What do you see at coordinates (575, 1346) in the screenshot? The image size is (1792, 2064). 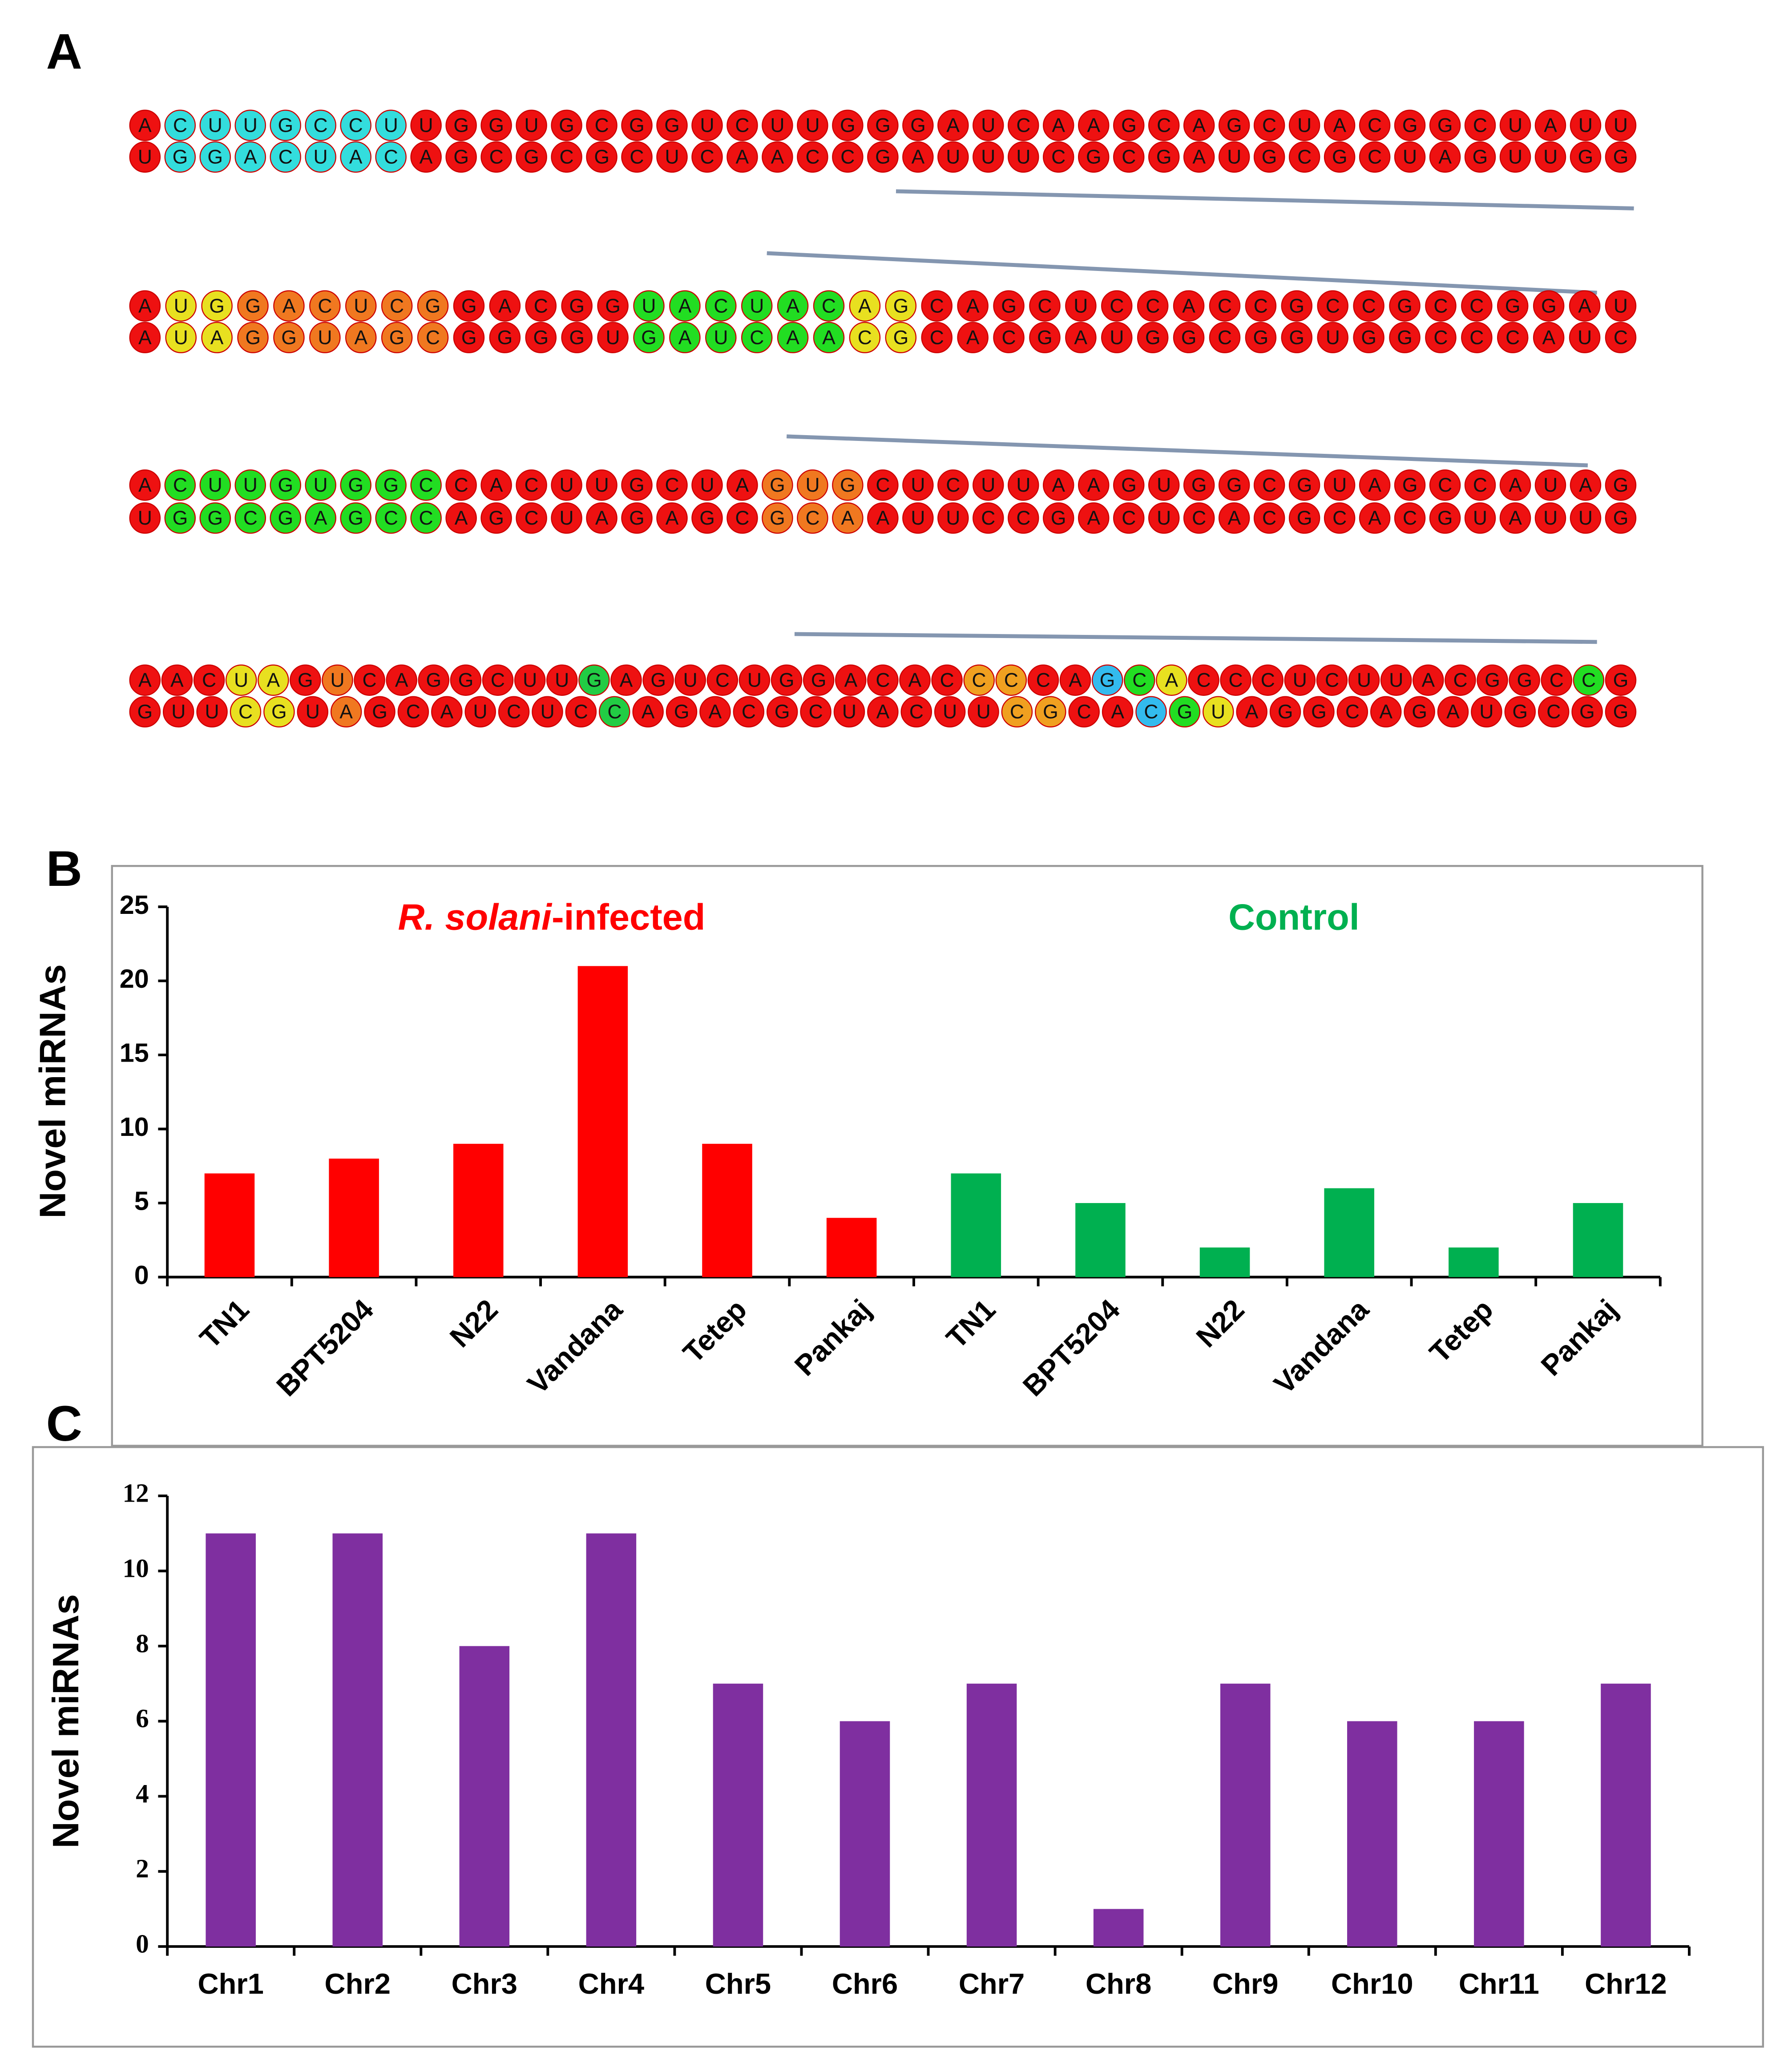 I see `x-tick-label: Vandana` at bounding box center [575, 1346].